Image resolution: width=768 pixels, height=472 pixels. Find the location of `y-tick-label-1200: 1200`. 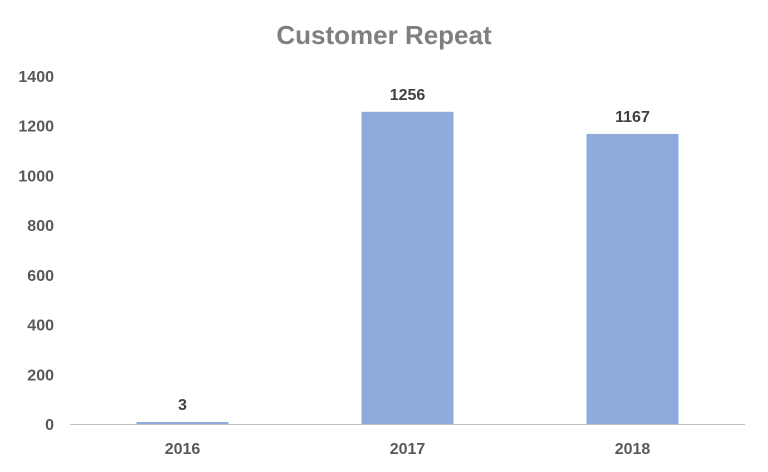

y-tick-label-1200: 1200 is located at coordinates (36, 127).